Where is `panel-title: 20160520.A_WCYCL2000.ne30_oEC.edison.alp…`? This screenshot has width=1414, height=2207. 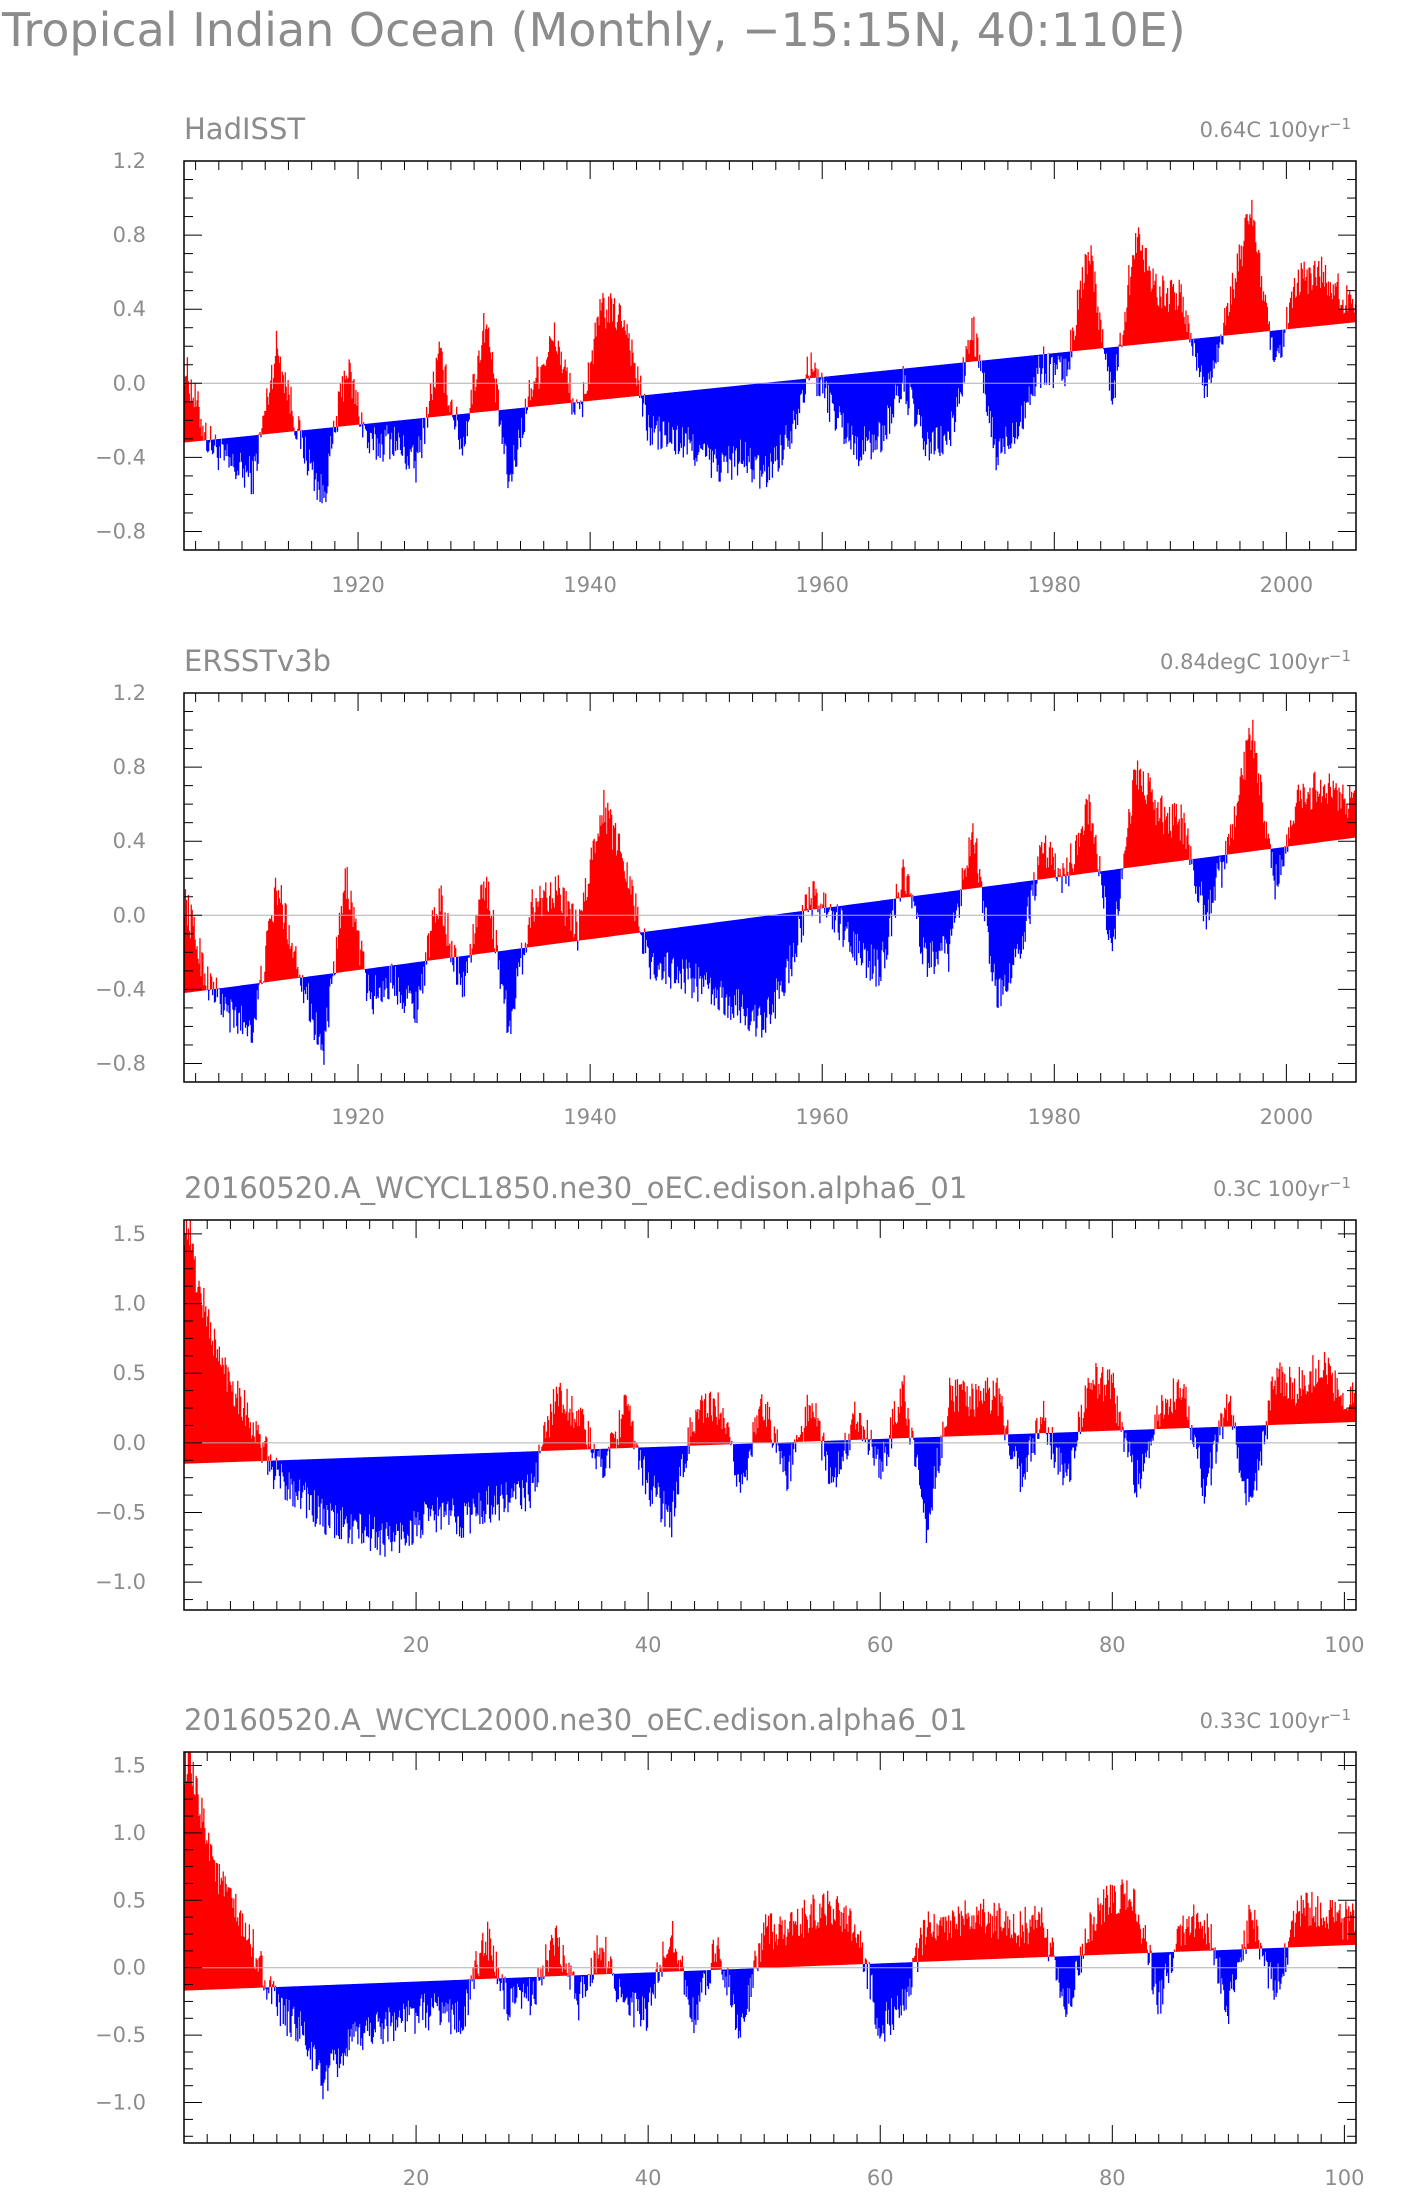 panel-title: 20160520.A_WCYCL2000.ne30_oEC.edison.alp… is located at coordinates (575, 1720).